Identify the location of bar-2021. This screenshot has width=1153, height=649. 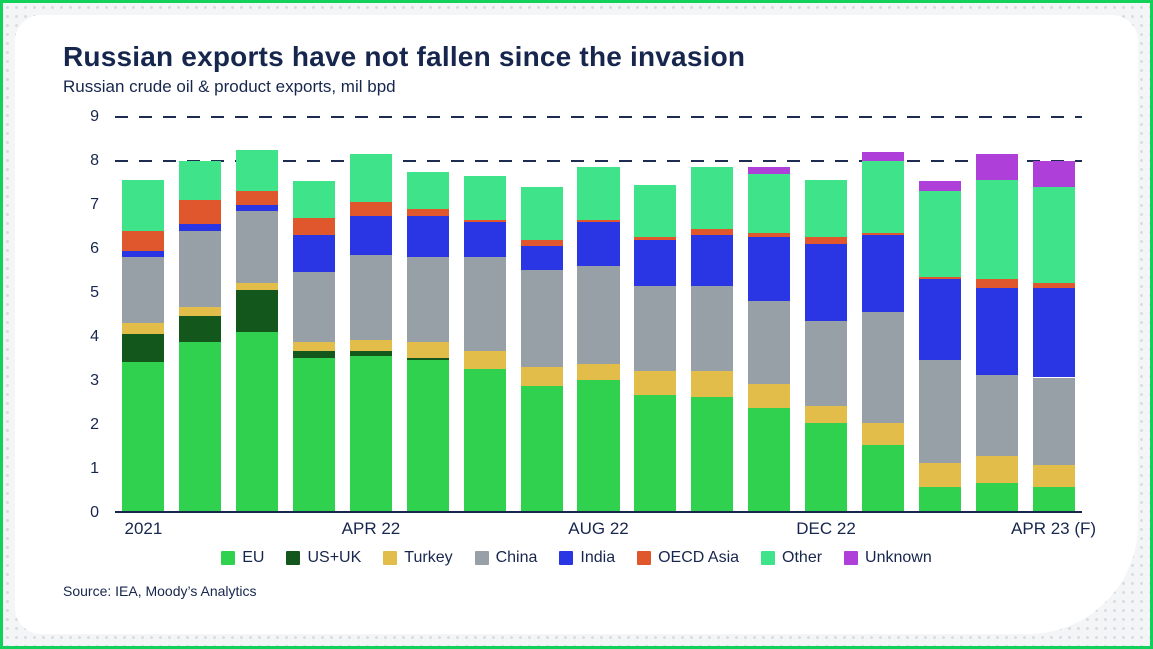
(143, 314).